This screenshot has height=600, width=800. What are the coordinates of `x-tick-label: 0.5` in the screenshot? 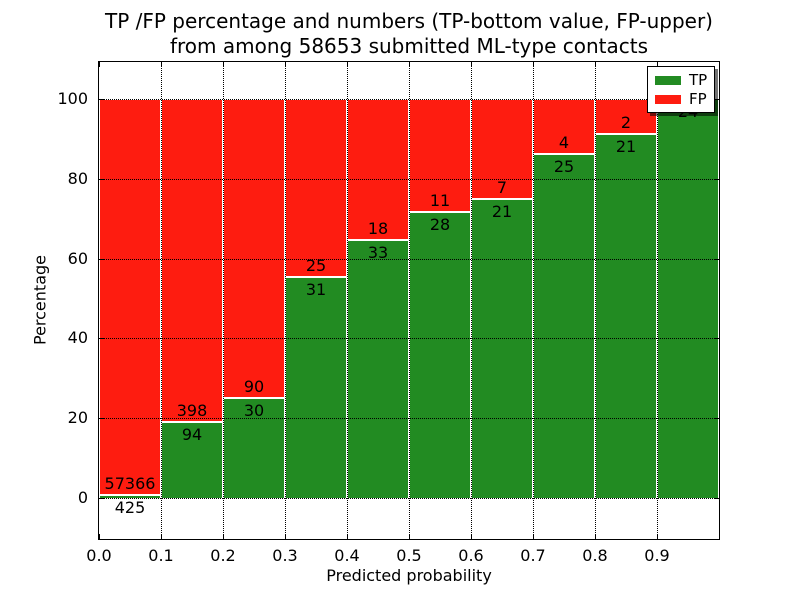 It's located at (409, 555).